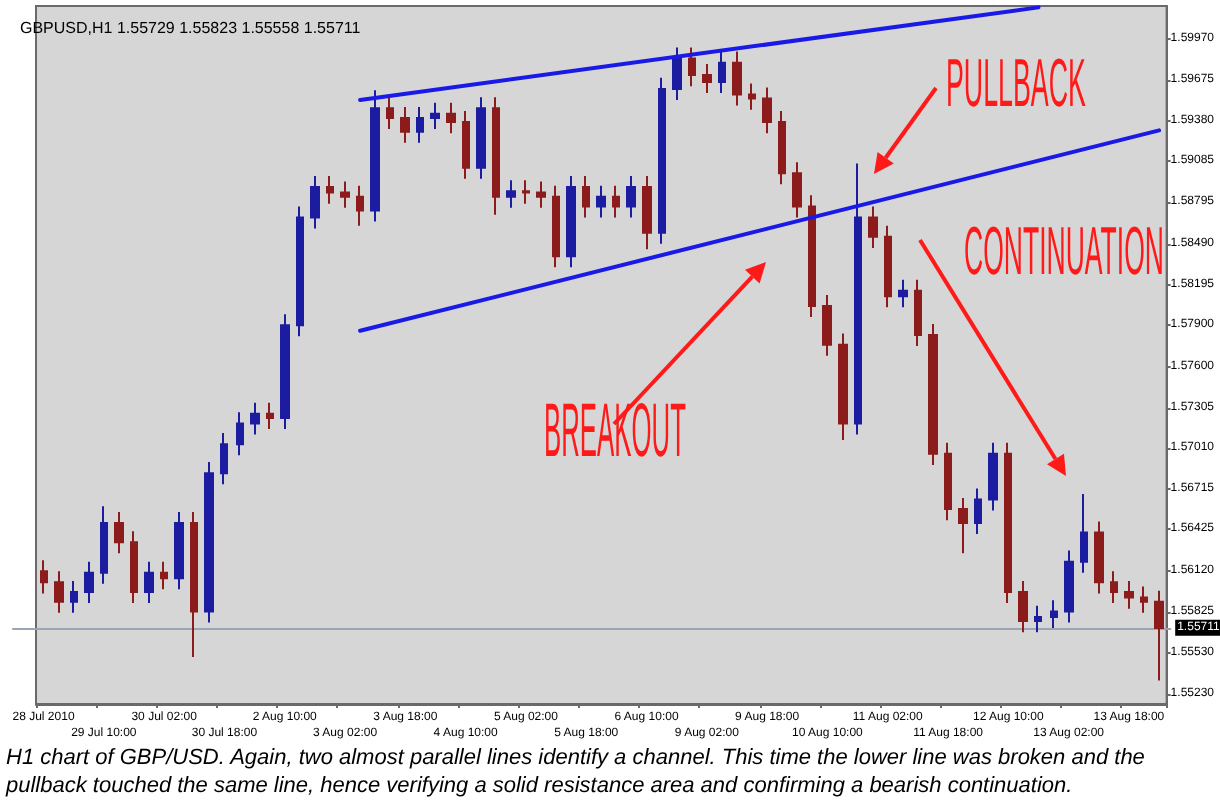  I want to click on annotation: CONTINUATION, so click(1064, 253).